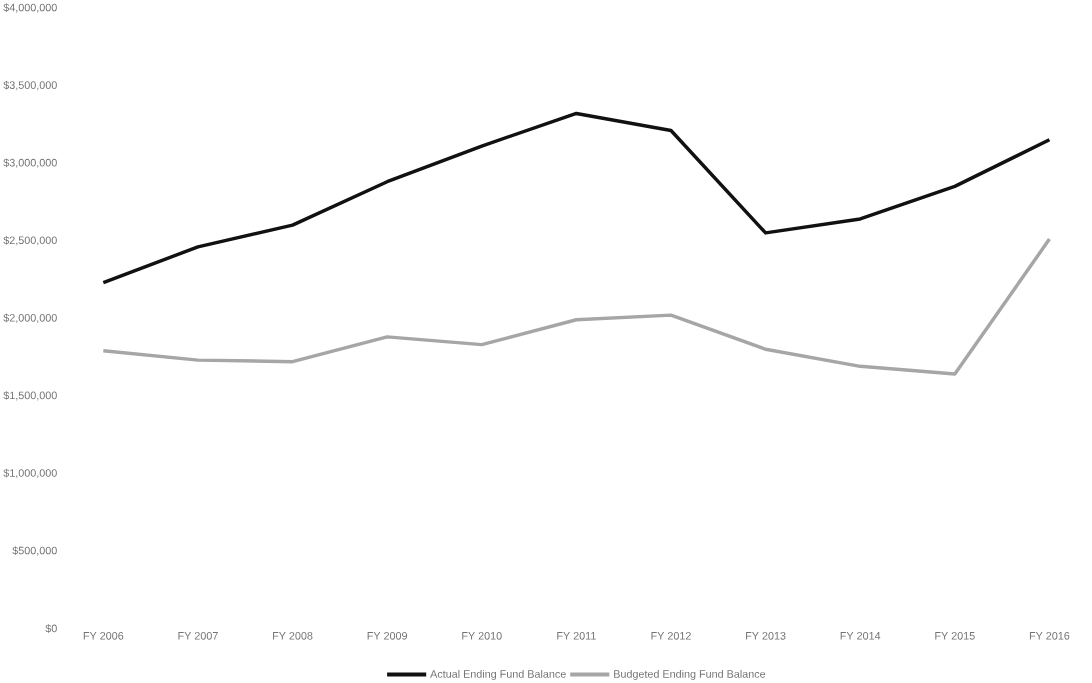 The height and width of the screenshot is (683, 1092). What do you see at coordinates (30, 473) in the screenshot?
I see `y-tick-label: $1,000,000` at bounding box center [30, 473].